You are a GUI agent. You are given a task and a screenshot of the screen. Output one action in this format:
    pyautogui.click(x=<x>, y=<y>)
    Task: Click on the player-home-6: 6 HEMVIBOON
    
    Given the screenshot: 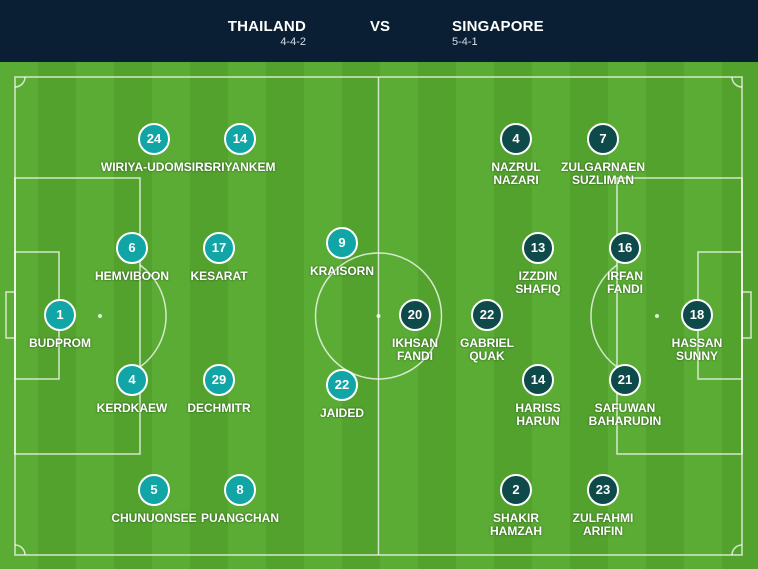 What is the action you would take?
    pyautogui.click(x=132, y=257)
    